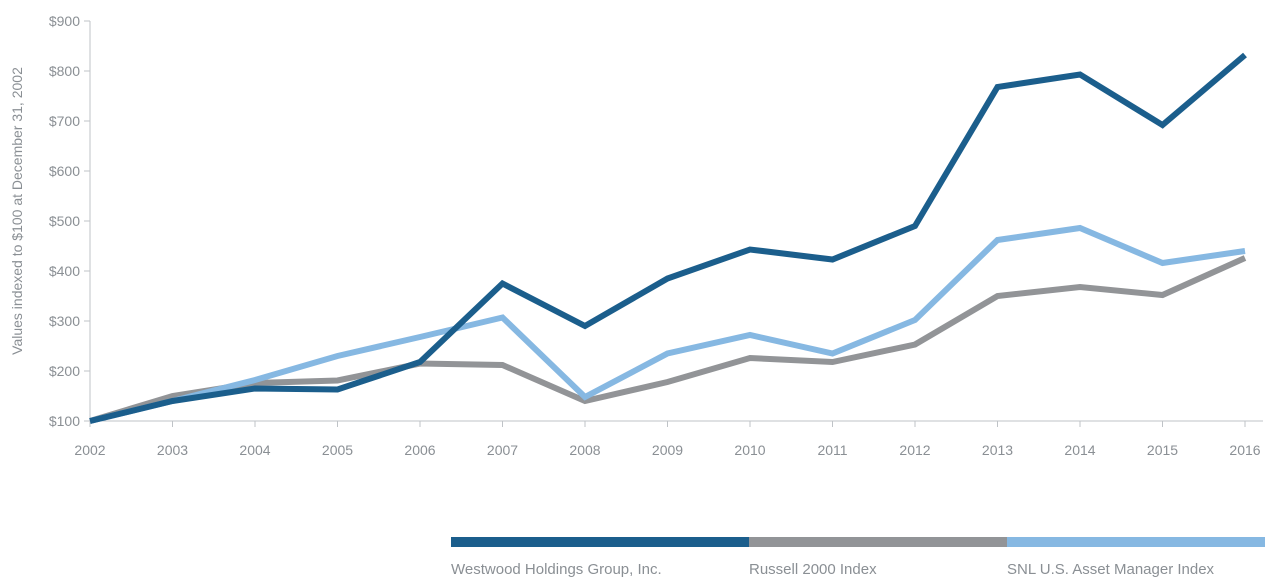 Image resolution: width=1267 pixels, height=578 pixels. Describe the element at coordinates (667, 450) in the screenshot. I see `x-tick-label: 2009` at that location.